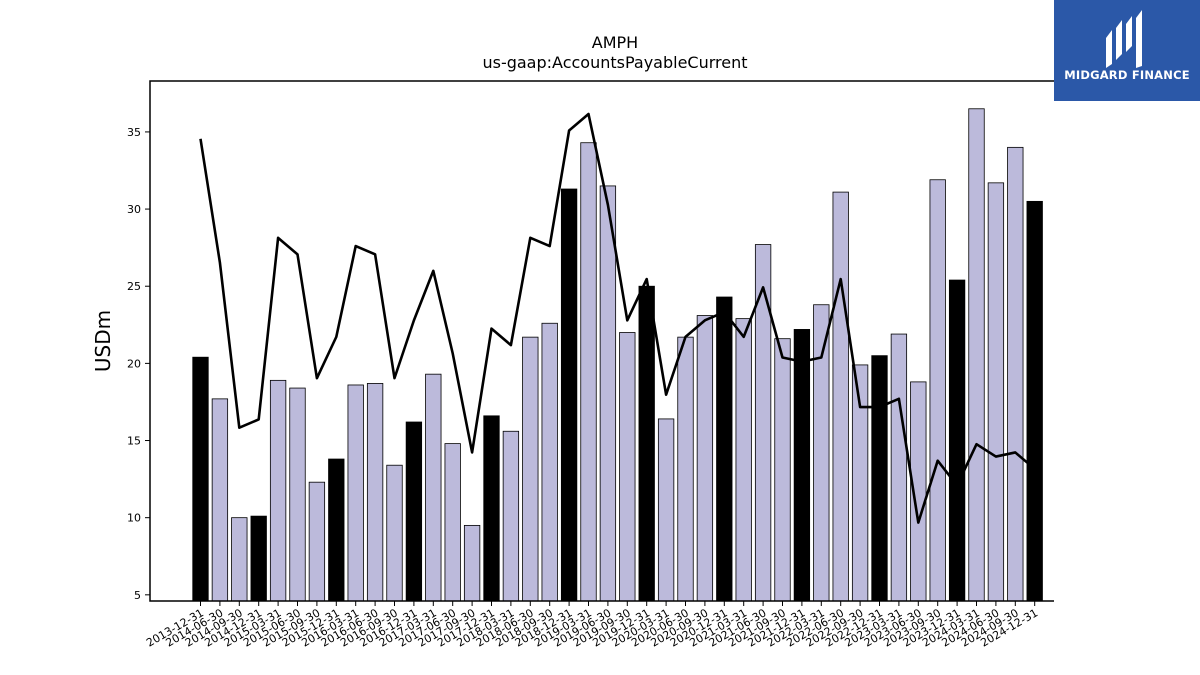 The width and height of the screenshot is (1200, 675). Describe the element at coordinates (134, 363) in the screenshot. I see `y-tick-label: 20` at that location.